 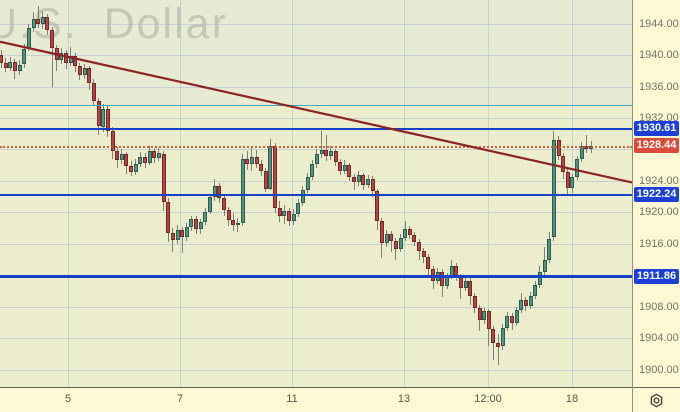 What do you see at coordinates (656, 146) in the screenshot?
I see `price-badge-1928.44: 1928.44` at bounding box center [656, 146].